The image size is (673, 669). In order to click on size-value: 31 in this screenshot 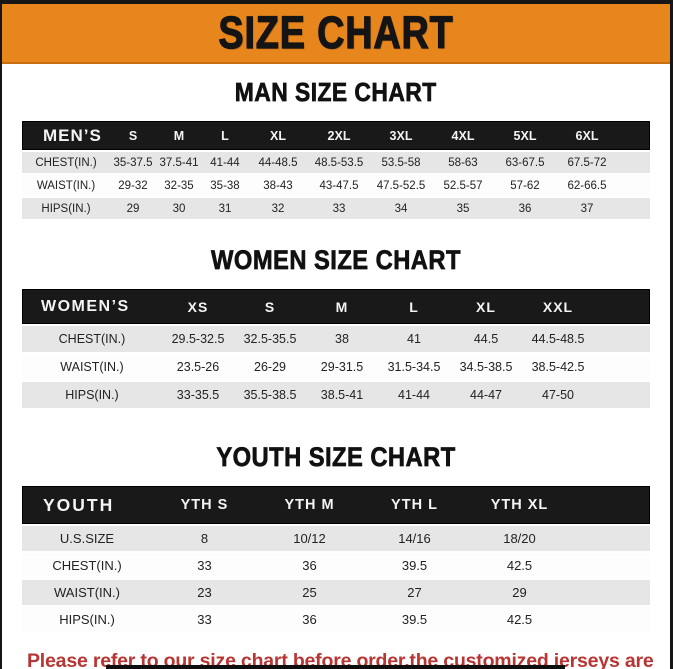, I will do `click(225, 208)`.